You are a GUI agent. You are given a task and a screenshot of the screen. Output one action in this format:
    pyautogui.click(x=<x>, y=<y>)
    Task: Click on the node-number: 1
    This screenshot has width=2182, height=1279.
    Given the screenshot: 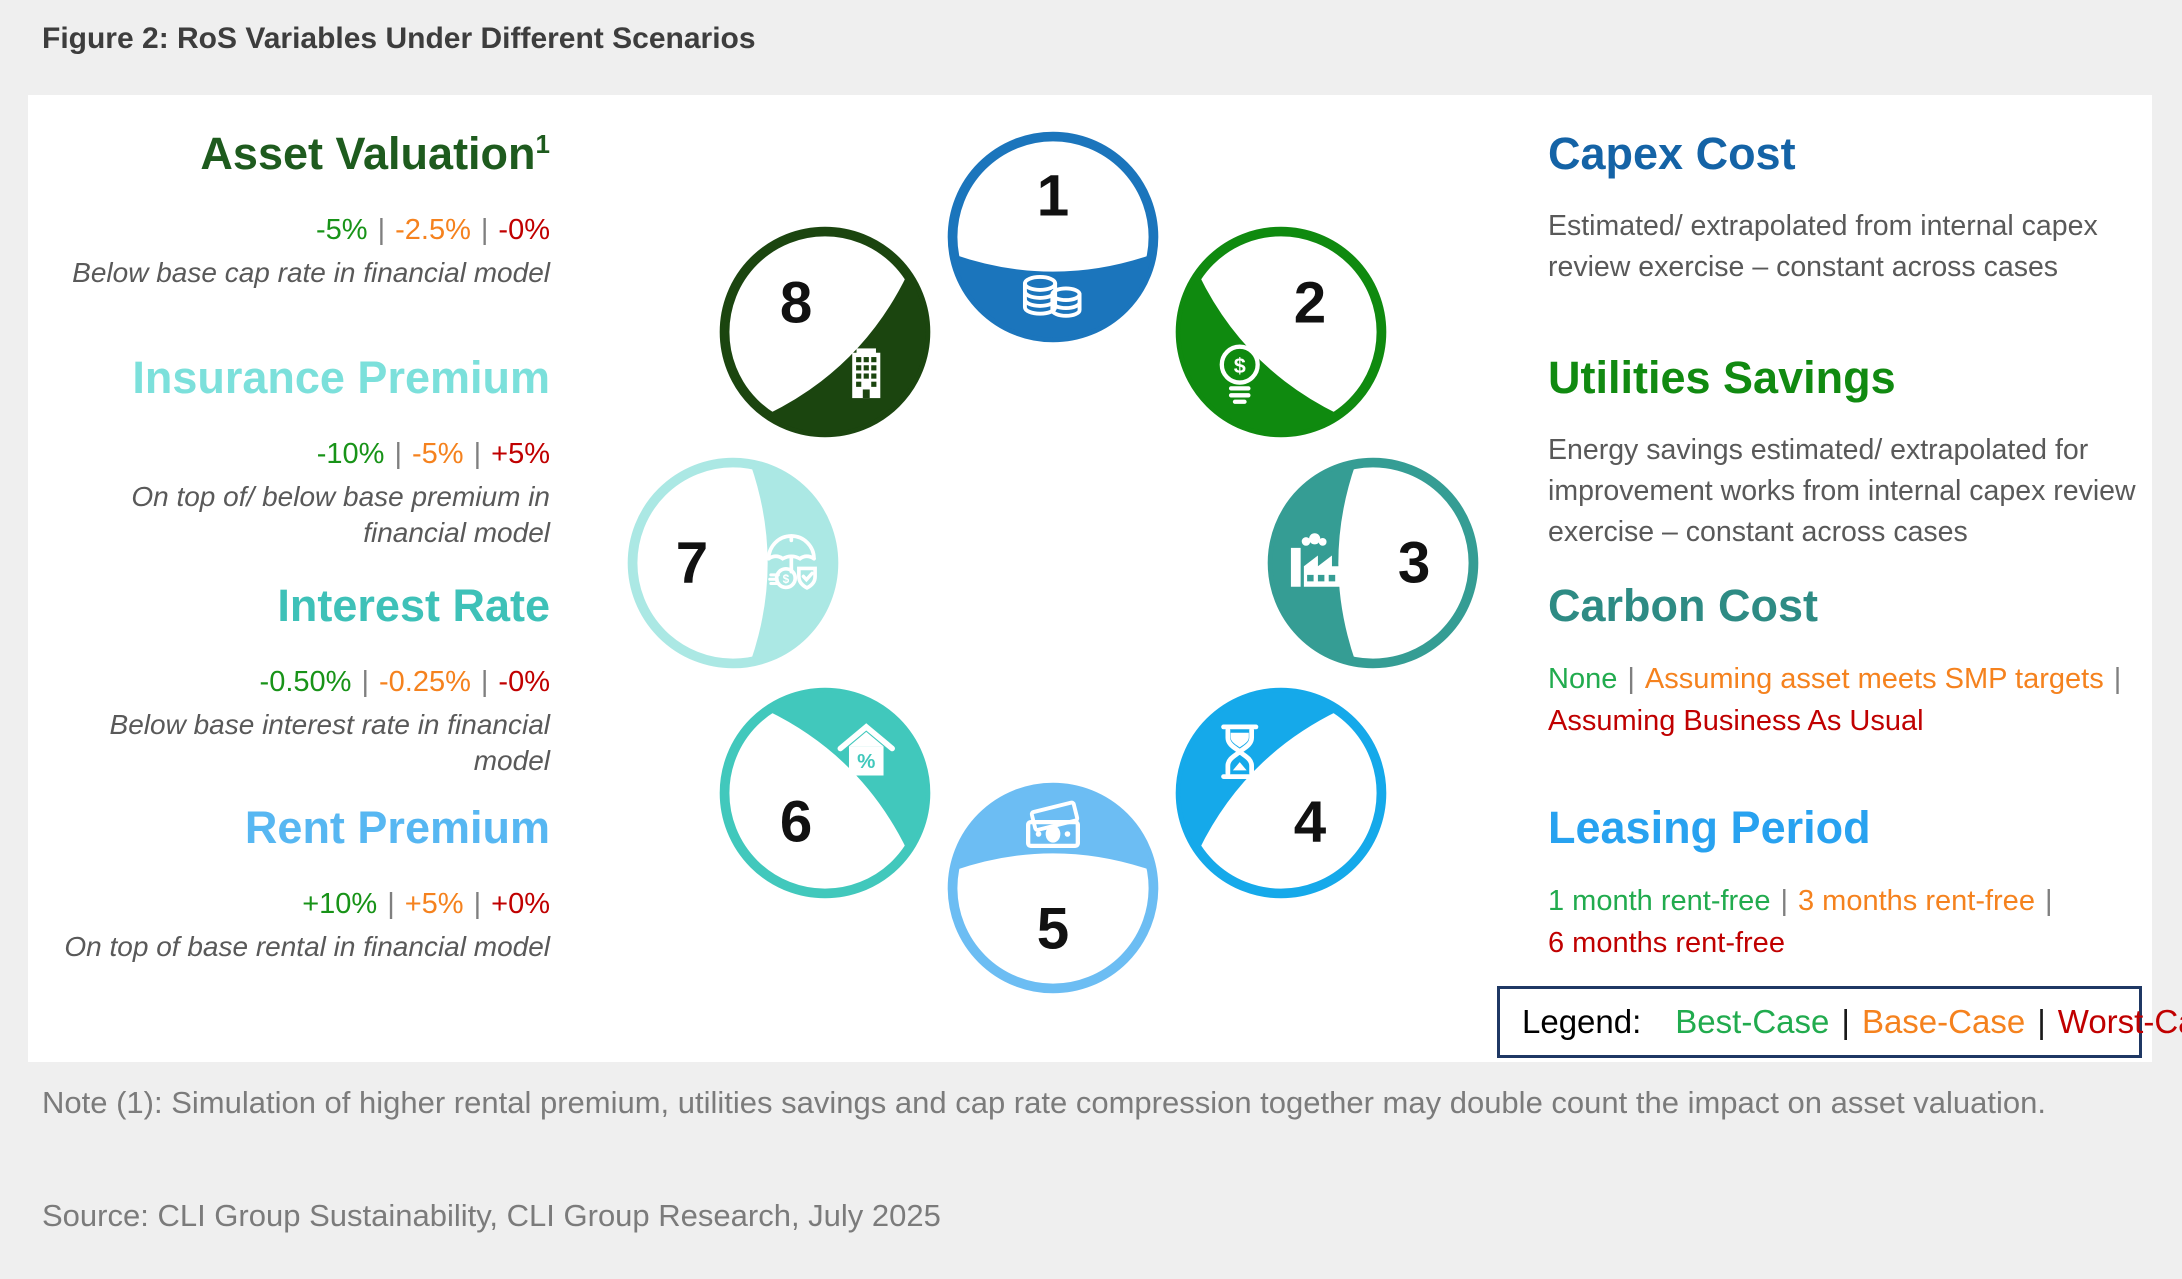 What is the action you would take?
    pyautogui.click(x=1053, y=195)
    